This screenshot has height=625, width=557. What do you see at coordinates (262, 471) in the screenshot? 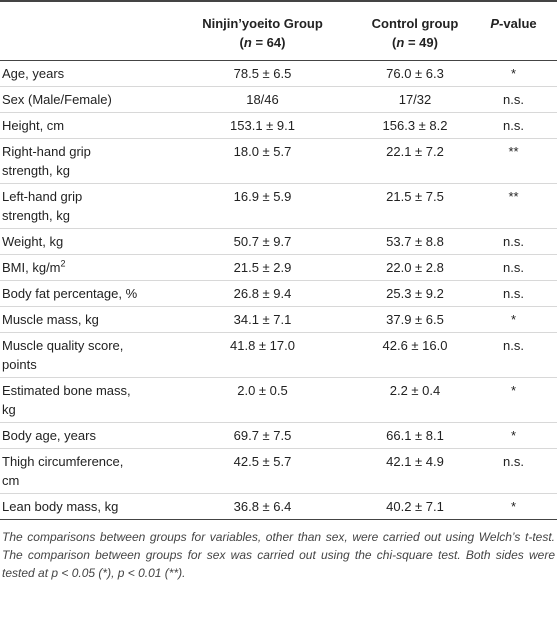
I see `cell: 42.5 ± 5.7` at bounding box center [262, 471].